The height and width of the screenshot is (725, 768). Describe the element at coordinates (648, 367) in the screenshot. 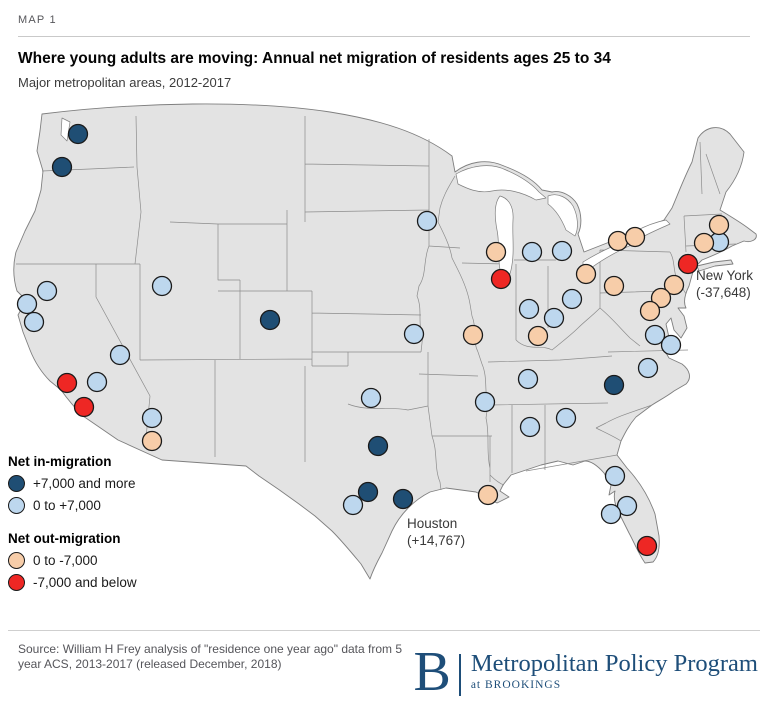

I see `metro-dot-raleigh` at that location.